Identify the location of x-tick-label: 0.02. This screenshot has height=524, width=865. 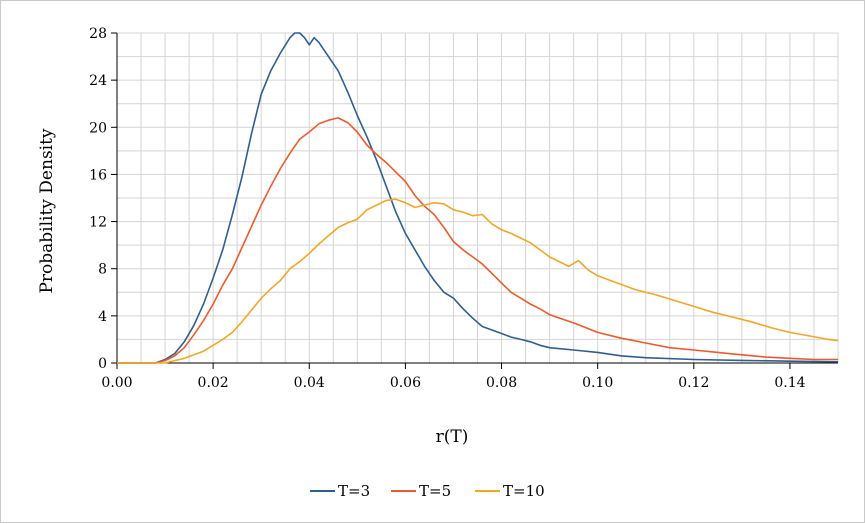
(213, 383).